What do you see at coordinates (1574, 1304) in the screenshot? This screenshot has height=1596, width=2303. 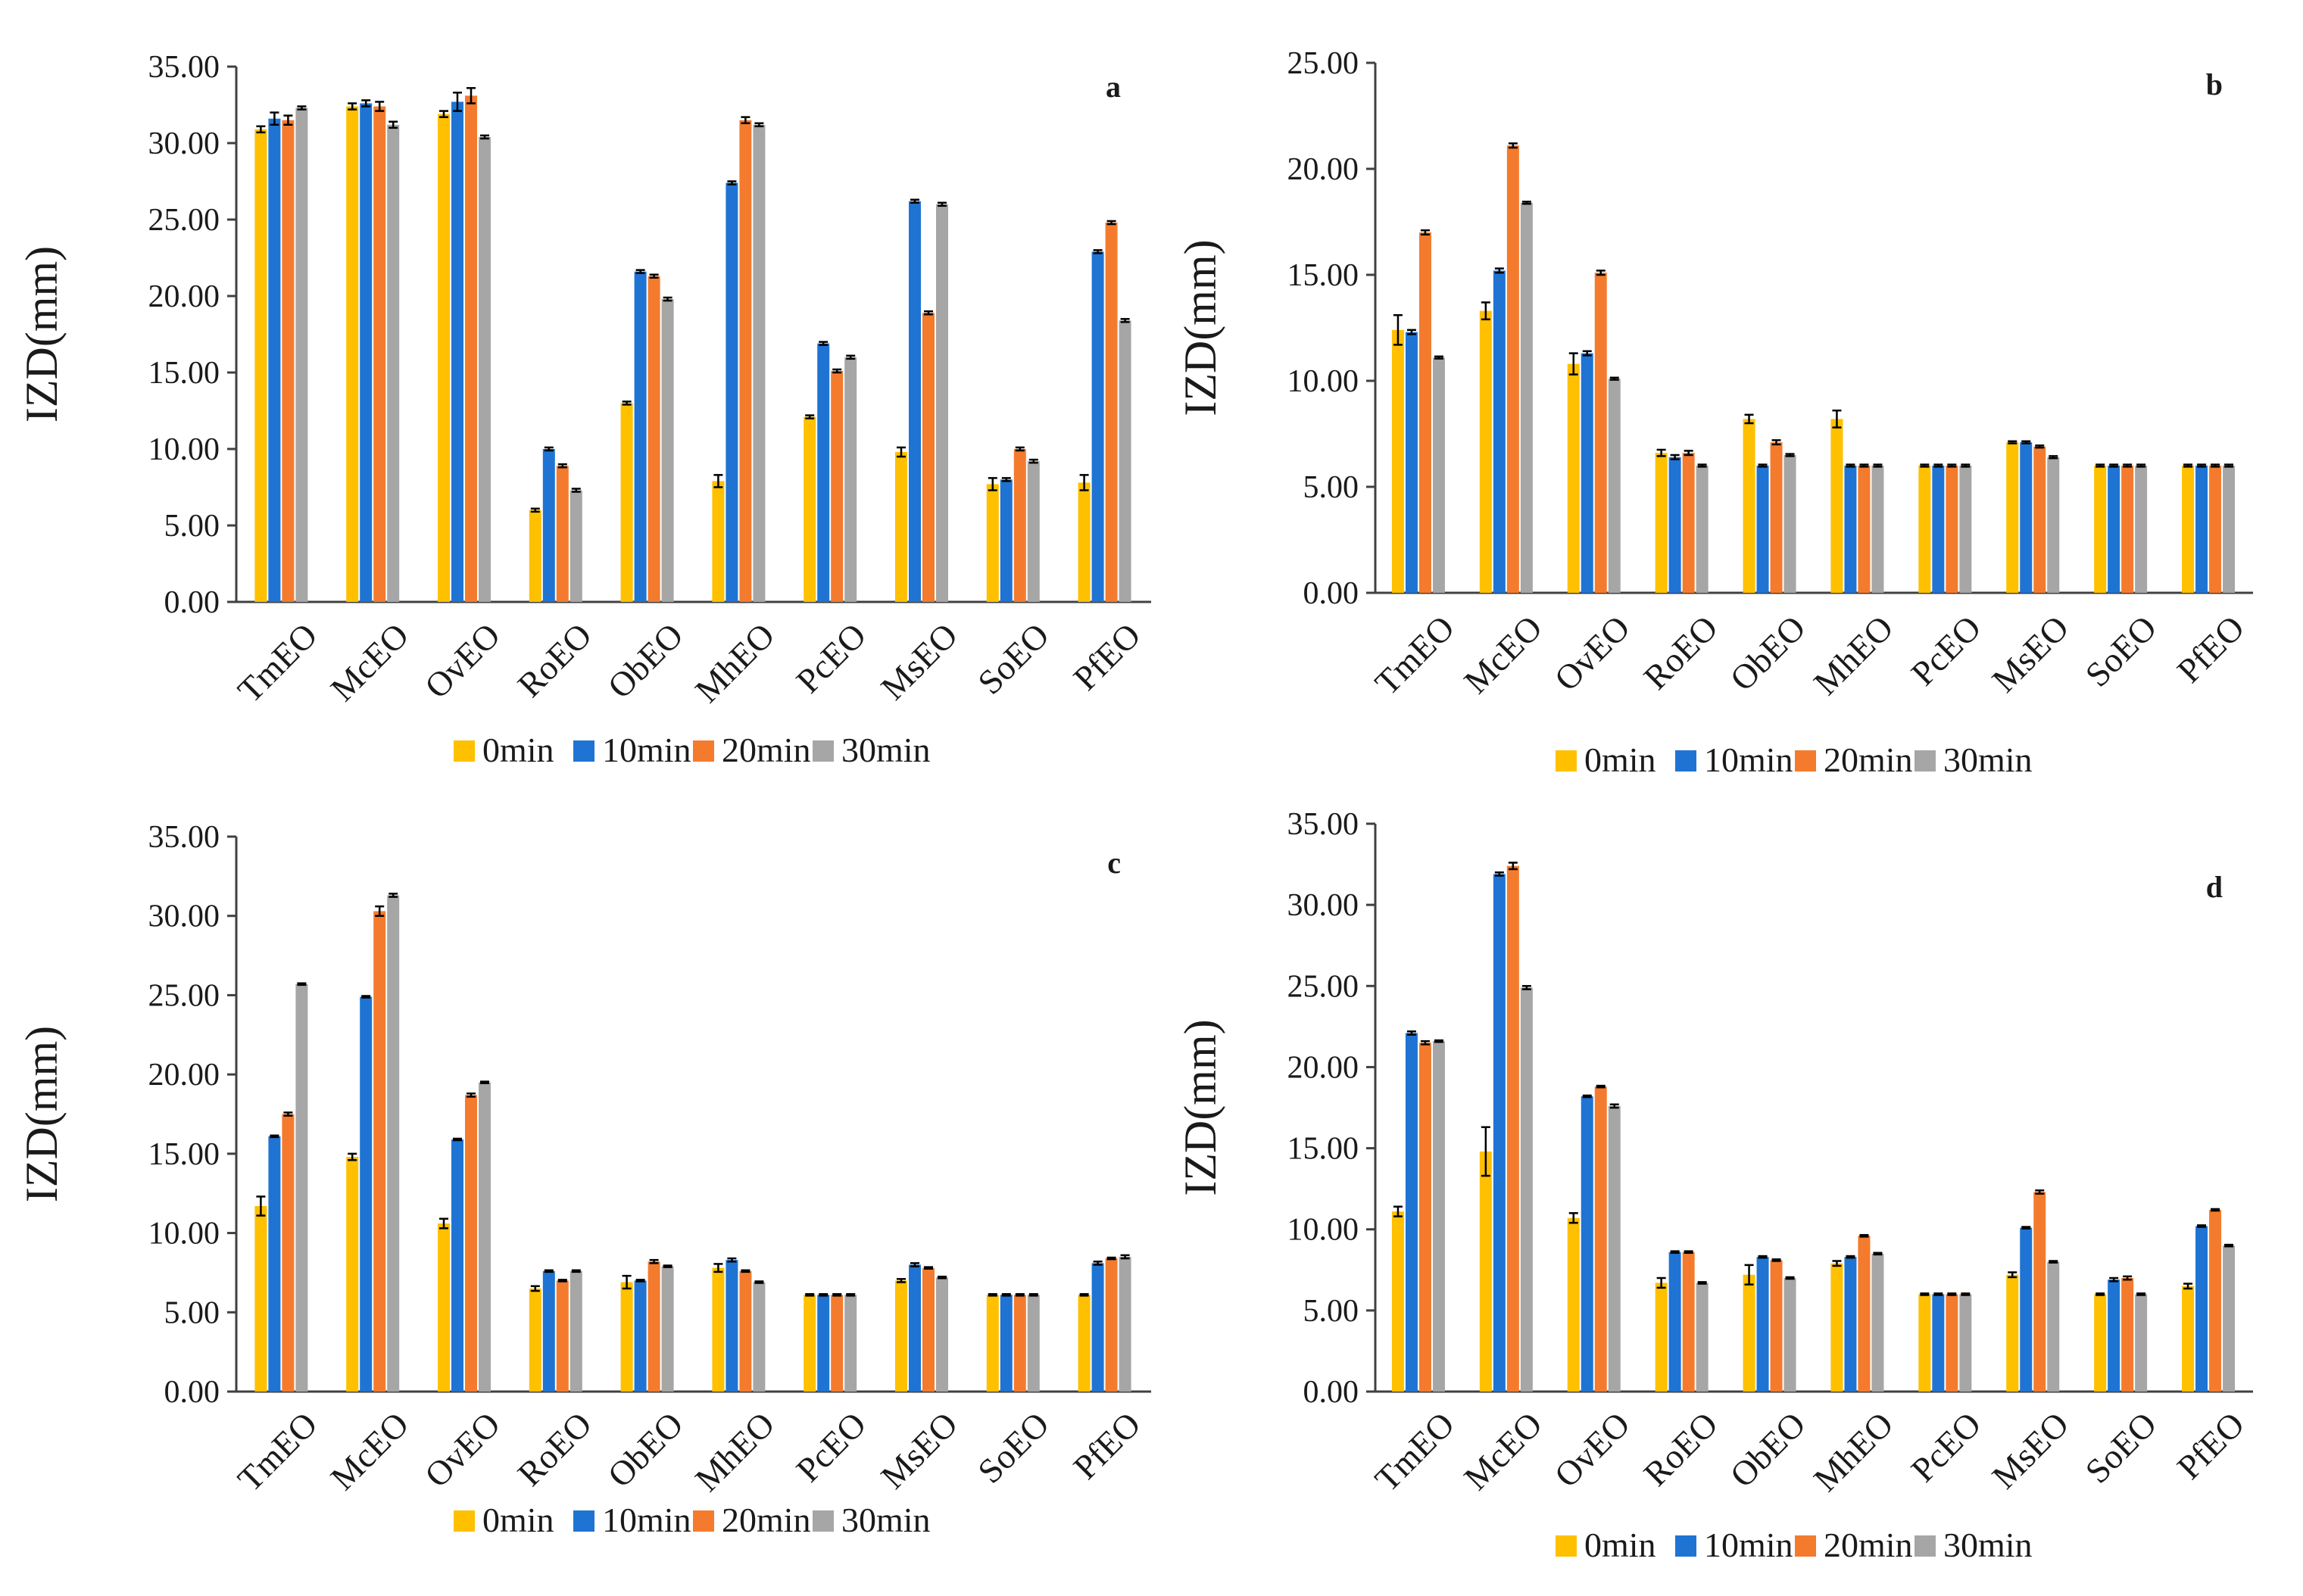 I see `bar-oveo-0min` at bounding box center [1574, 1304].